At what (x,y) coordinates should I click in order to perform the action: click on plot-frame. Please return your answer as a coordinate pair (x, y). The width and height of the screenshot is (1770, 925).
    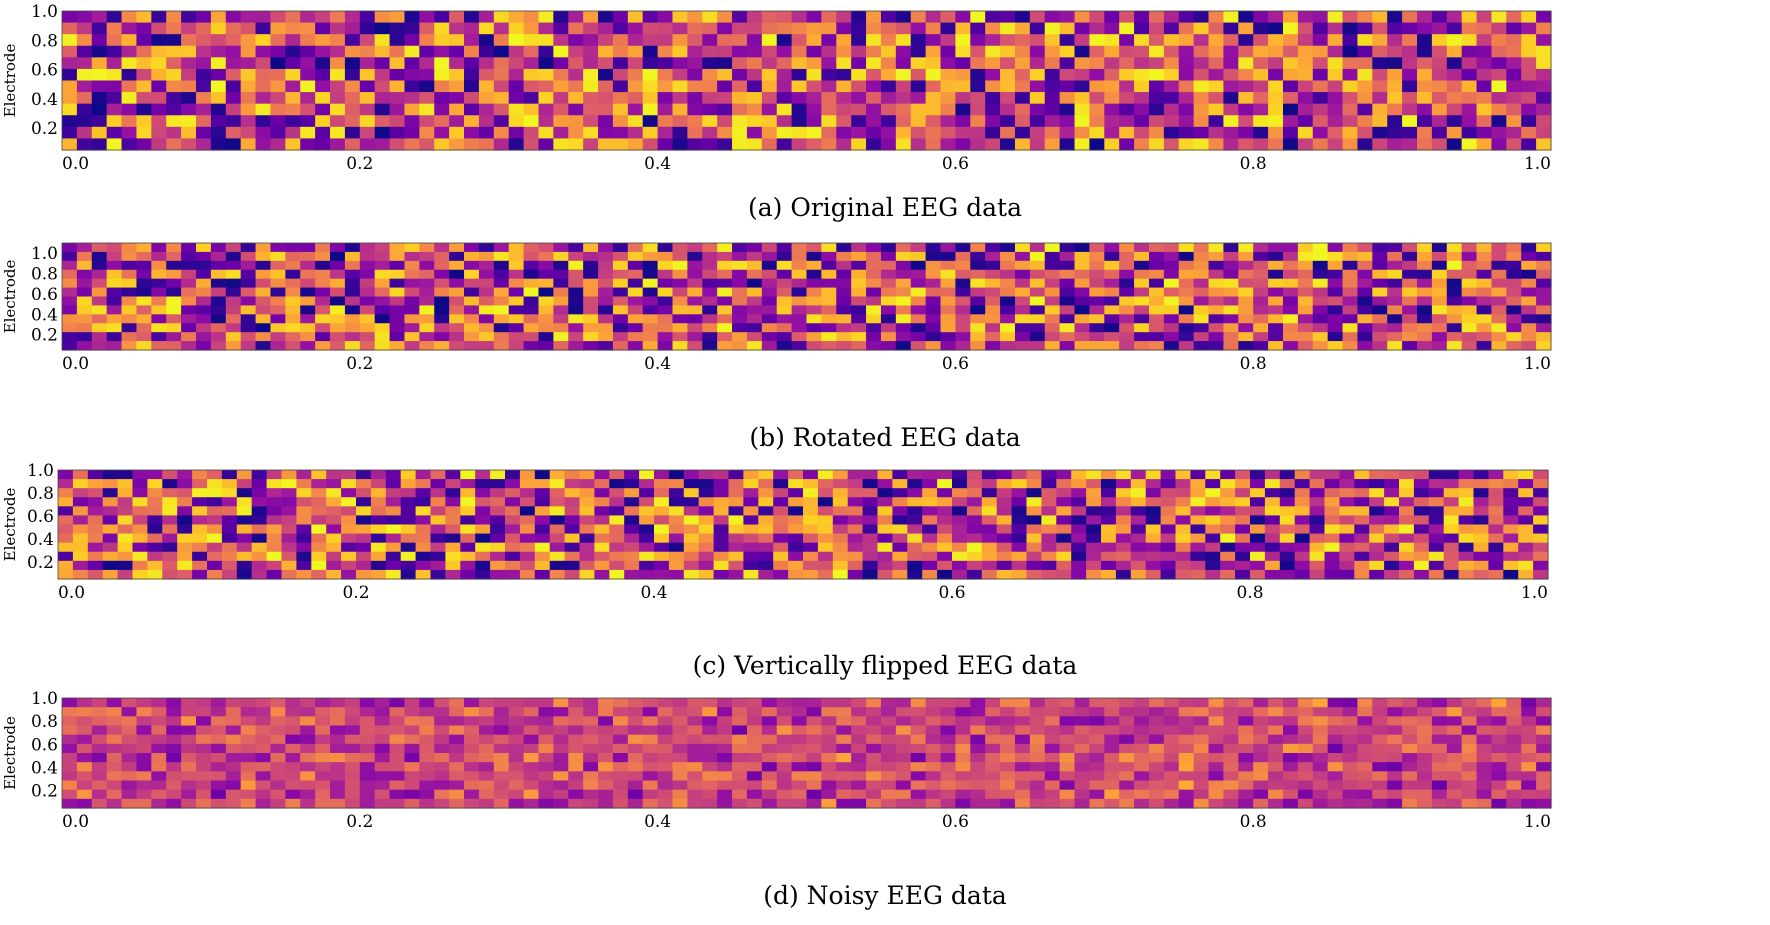
    Looking at the image, I should click on (806, 296).